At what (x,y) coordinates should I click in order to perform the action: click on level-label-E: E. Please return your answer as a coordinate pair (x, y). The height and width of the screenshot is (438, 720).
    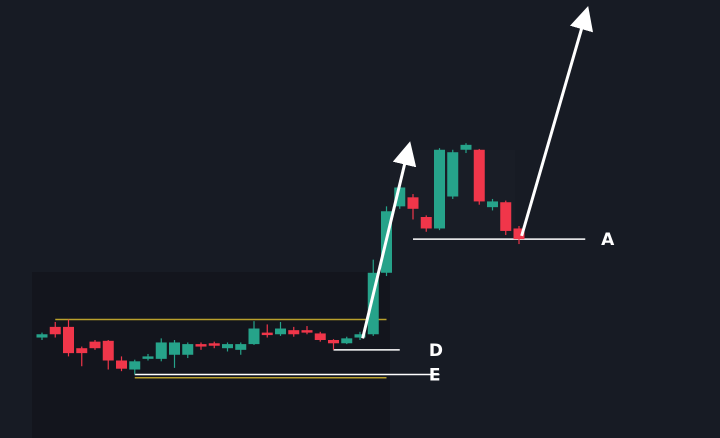
    Looking at the image, I should click on (435, 375).